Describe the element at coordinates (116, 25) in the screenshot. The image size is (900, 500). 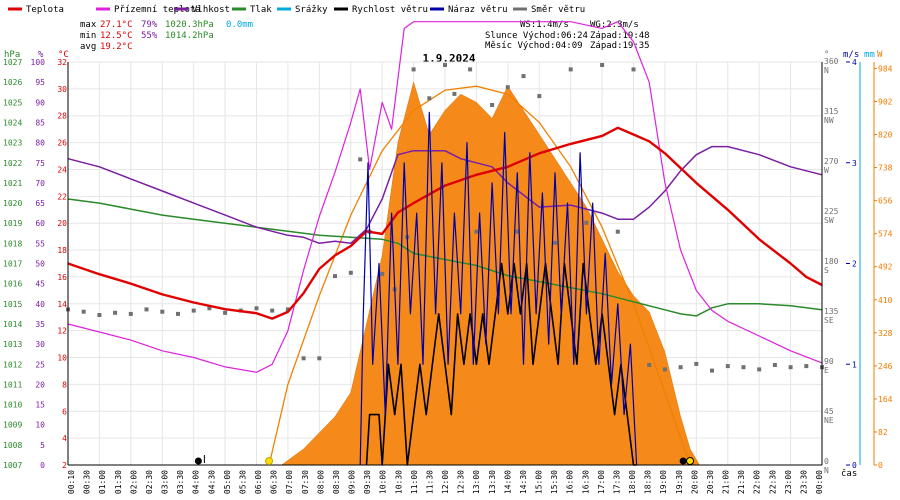
I see `stats-max-temp: 27.1°C` at that location.